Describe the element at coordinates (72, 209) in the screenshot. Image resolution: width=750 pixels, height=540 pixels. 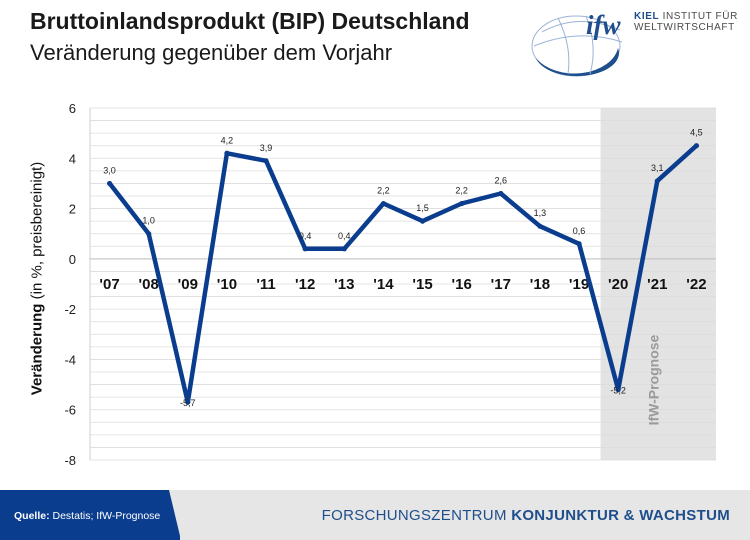
I see `y-tick-label: 2` at that location.